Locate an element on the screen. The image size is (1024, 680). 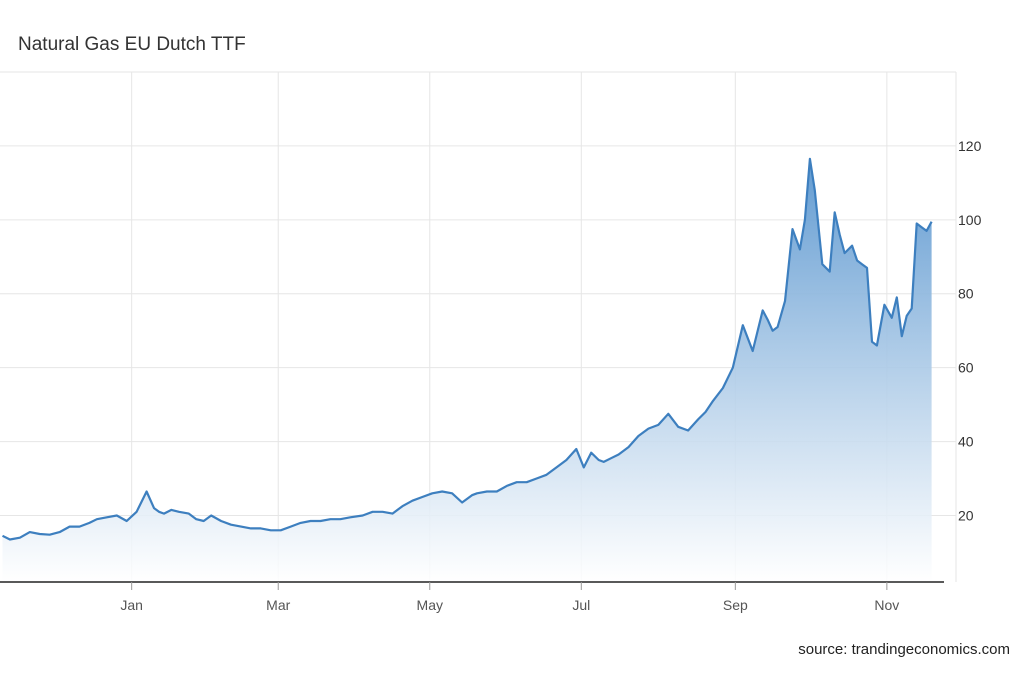
y-tick-label: 100 is located at coordinates (970, 220).